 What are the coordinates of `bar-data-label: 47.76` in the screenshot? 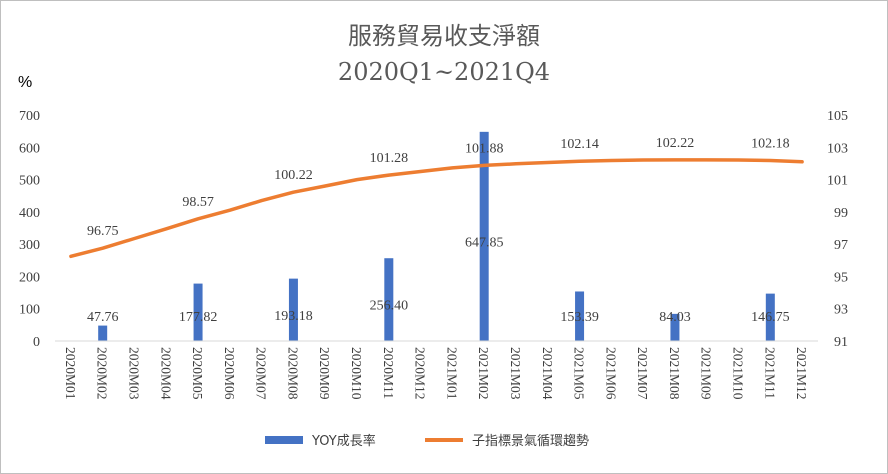 It's located at (103, 317).